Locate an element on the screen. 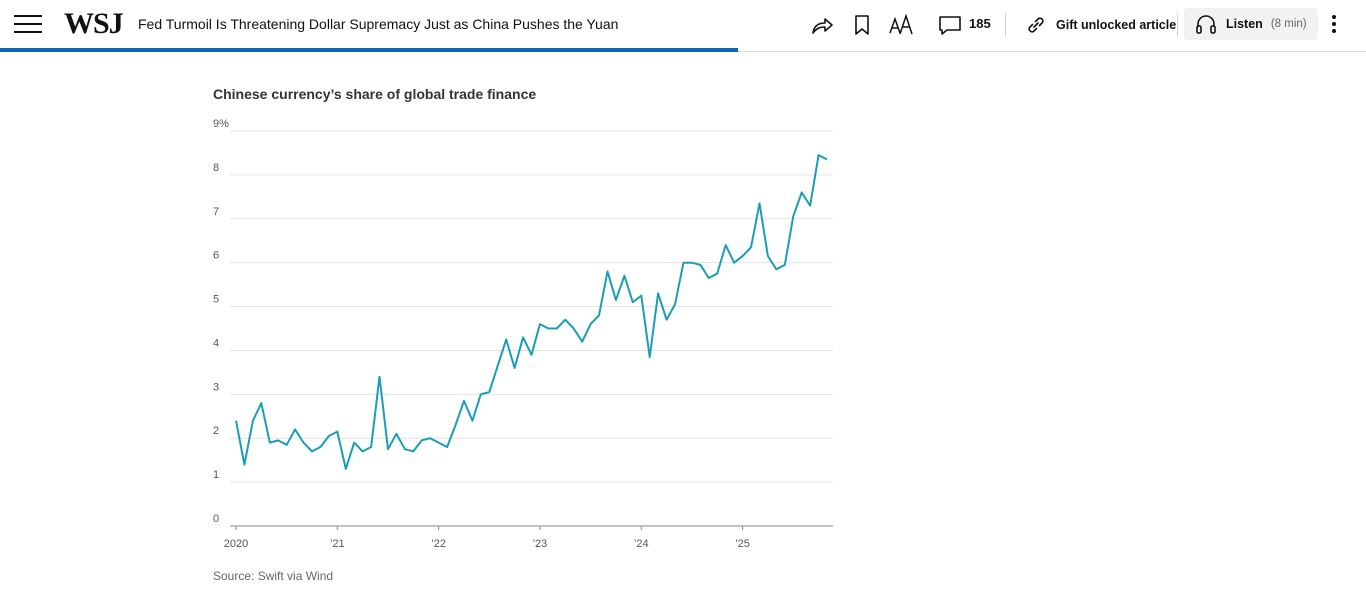  y-tick-label: 5 is located at coordinates (216, 300).